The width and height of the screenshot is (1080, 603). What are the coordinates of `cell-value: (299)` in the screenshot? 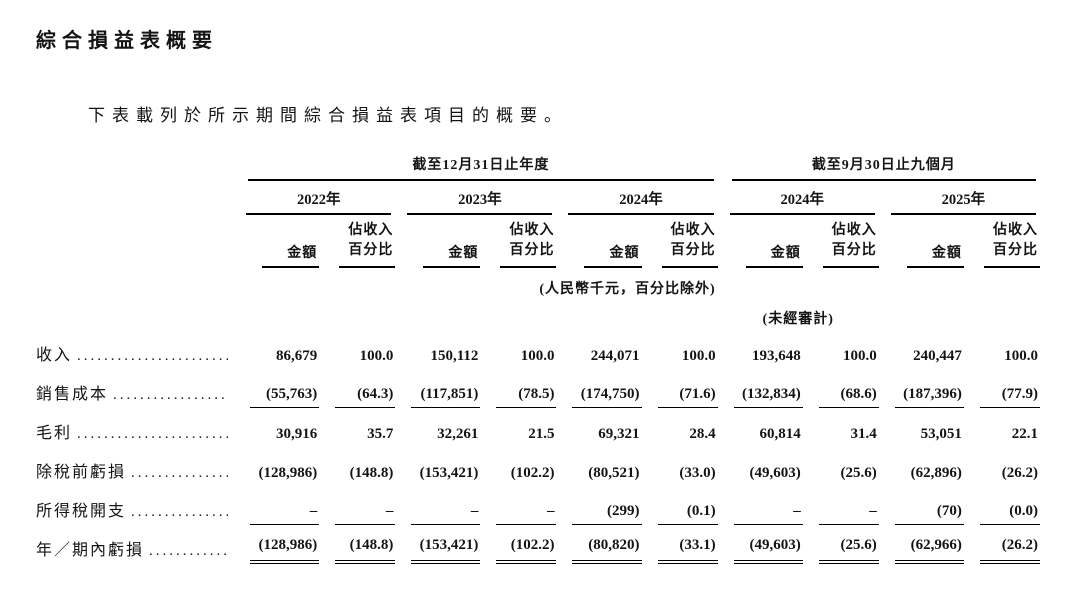 It's located at (599, 505).